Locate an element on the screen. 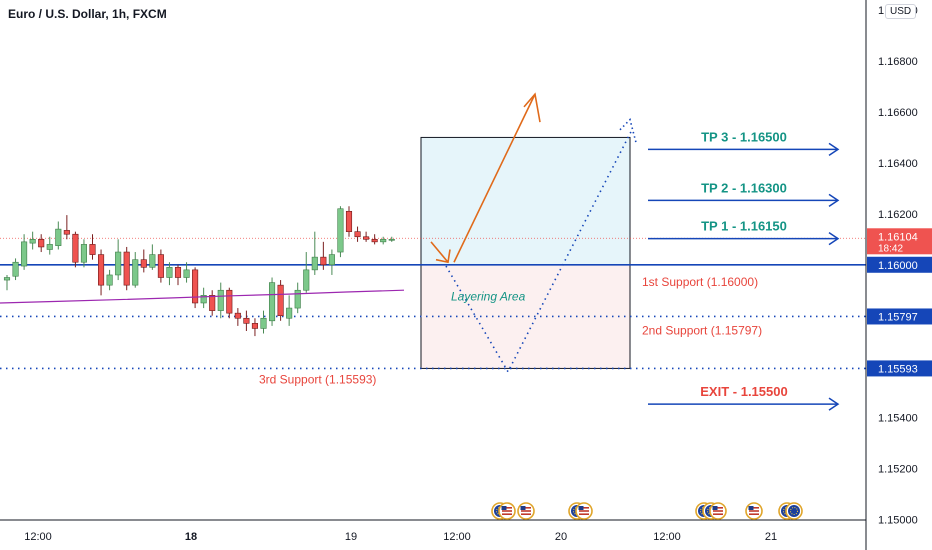 This screenshot has width=932, height=550. layering-arrowhead is located at coordinates (628, 130).